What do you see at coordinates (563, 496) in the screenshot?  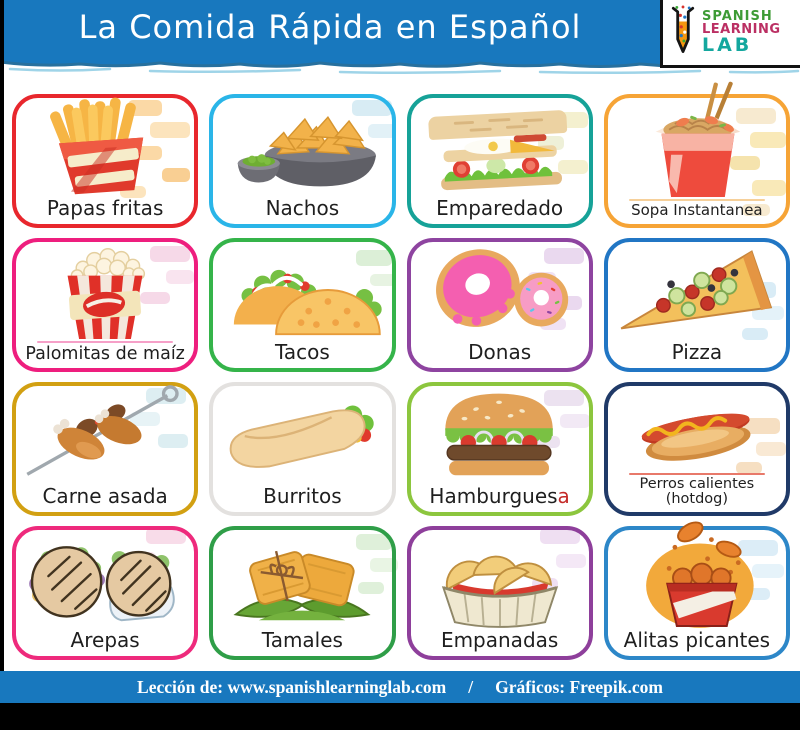 I see `label-accent: a` at bounding box center [563, 496].